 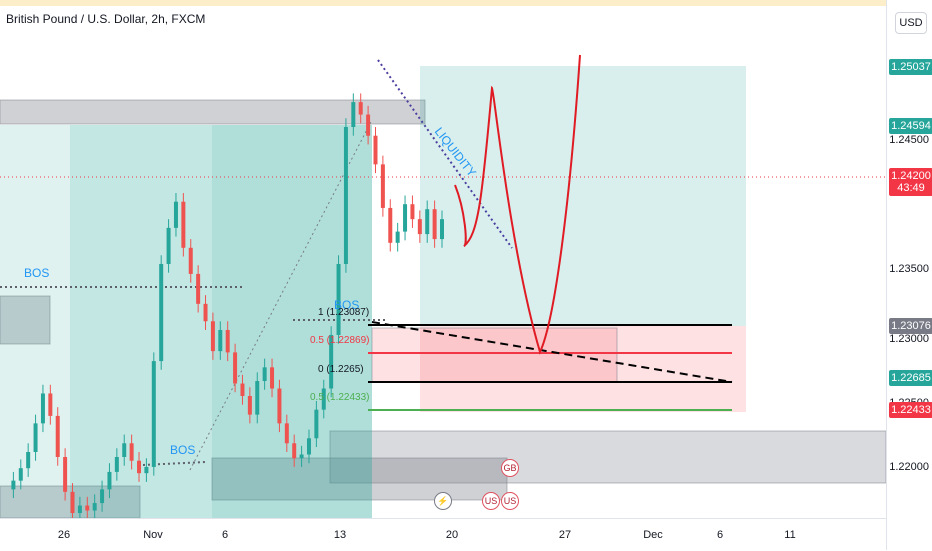 What do you see at coordinates (341, 369) in the screenshot?
I see `fib-label-0: 0 (1.2265)` at bounding box center [341, 369].